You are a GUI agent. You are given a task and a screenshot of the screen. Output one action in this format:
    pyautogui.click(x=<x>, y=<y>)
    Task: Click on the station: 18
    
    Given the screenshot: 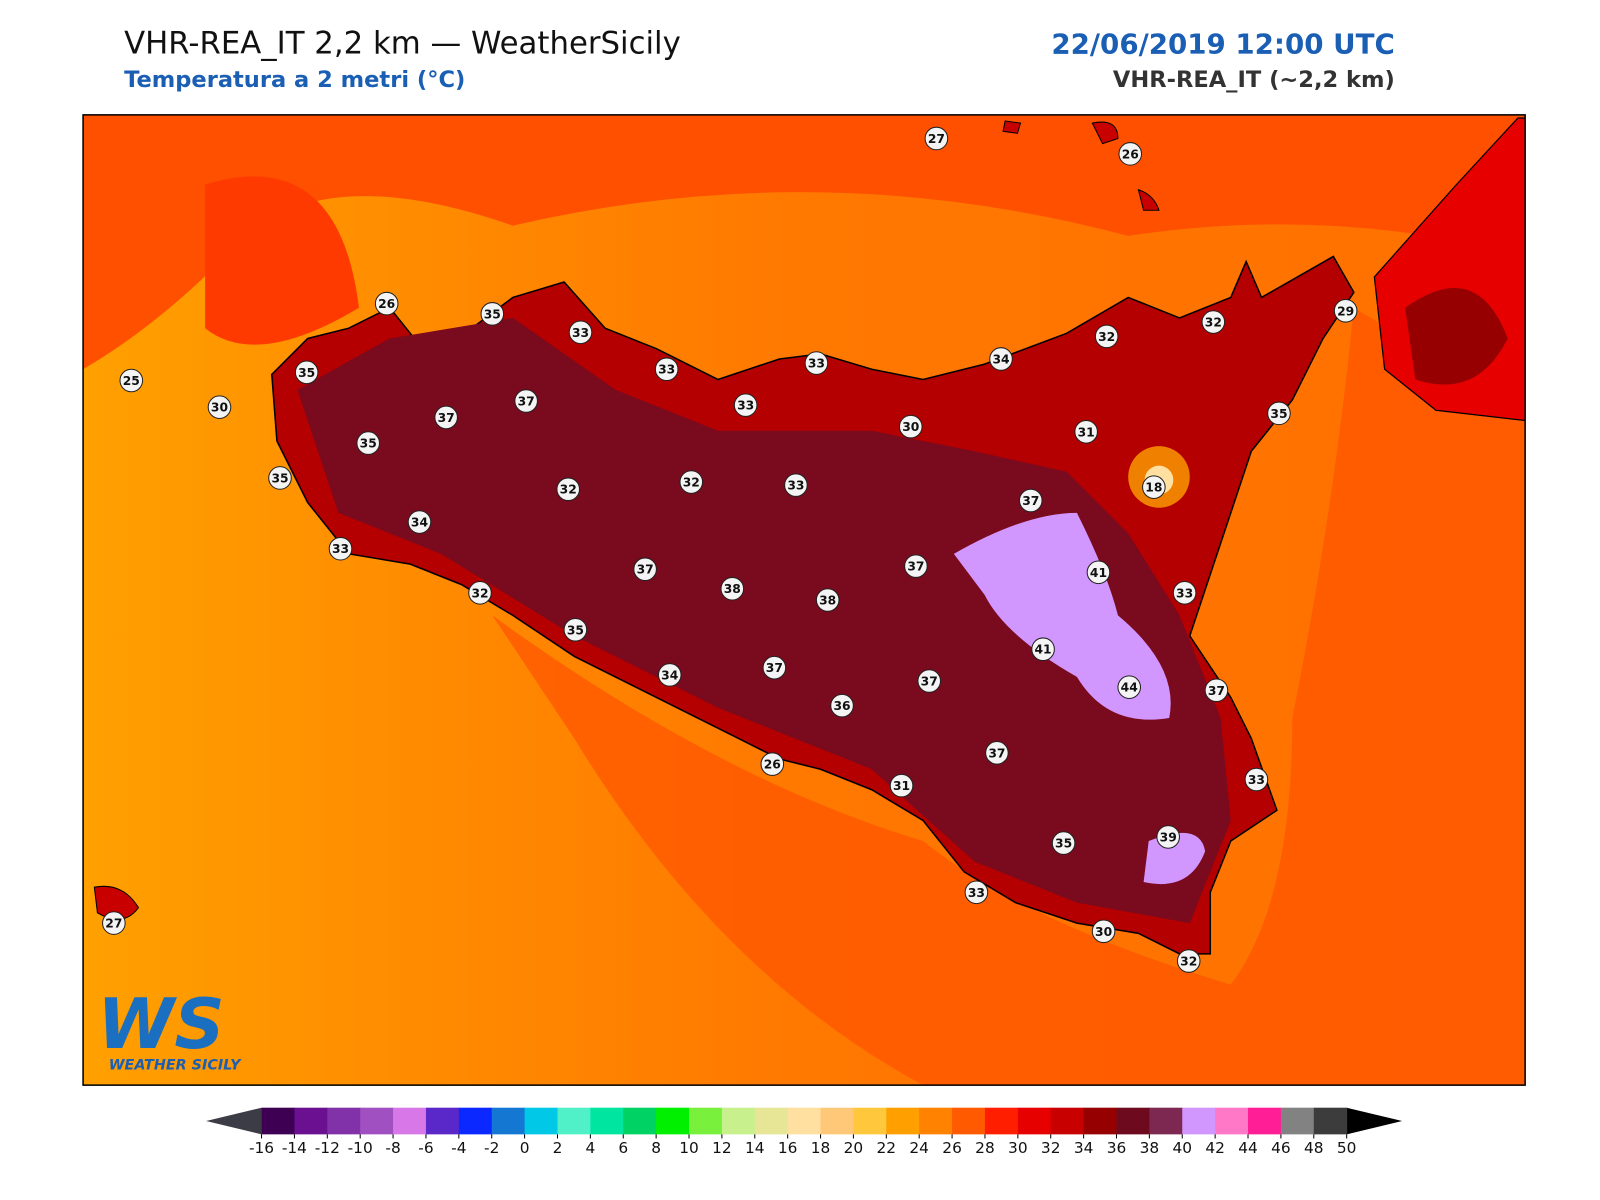 What is the action you would take?
    pyautogui.click(x=1154, y=487)
    